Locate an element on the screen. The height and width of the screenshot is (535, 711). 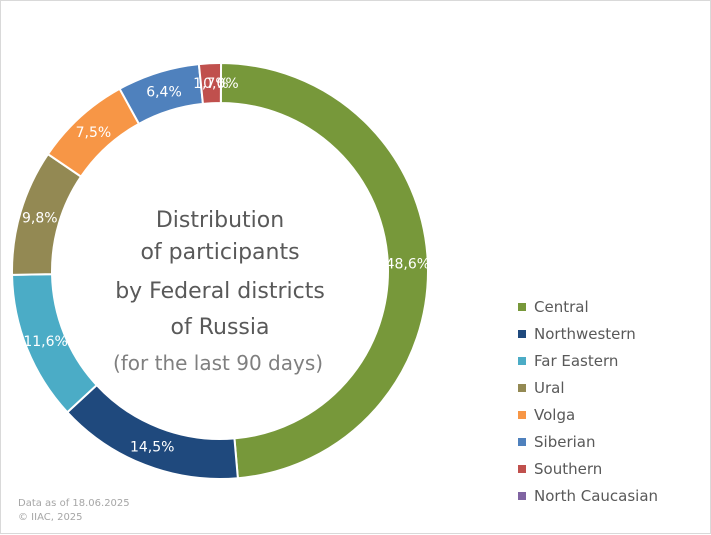
data-label-volga: 7,5% is located at coordinates (94, 133).